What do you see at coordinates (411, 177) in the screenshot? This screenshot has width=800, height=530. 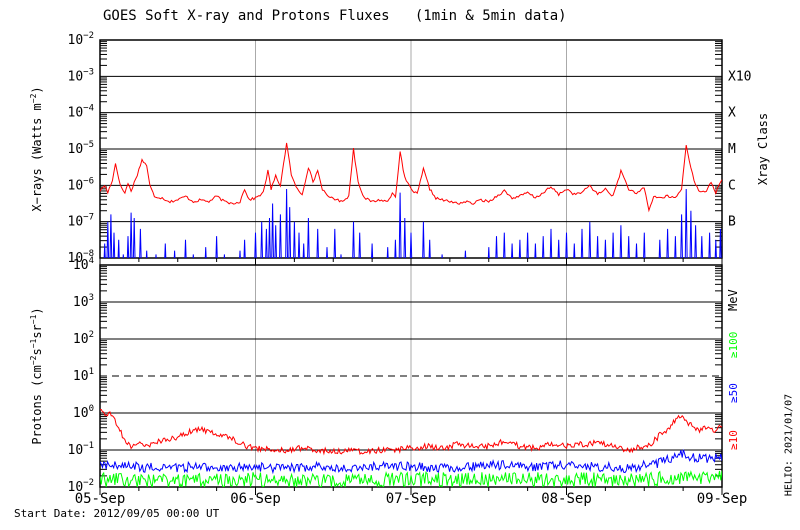 I see `xray-long-series` at bounding box center [411, 177].